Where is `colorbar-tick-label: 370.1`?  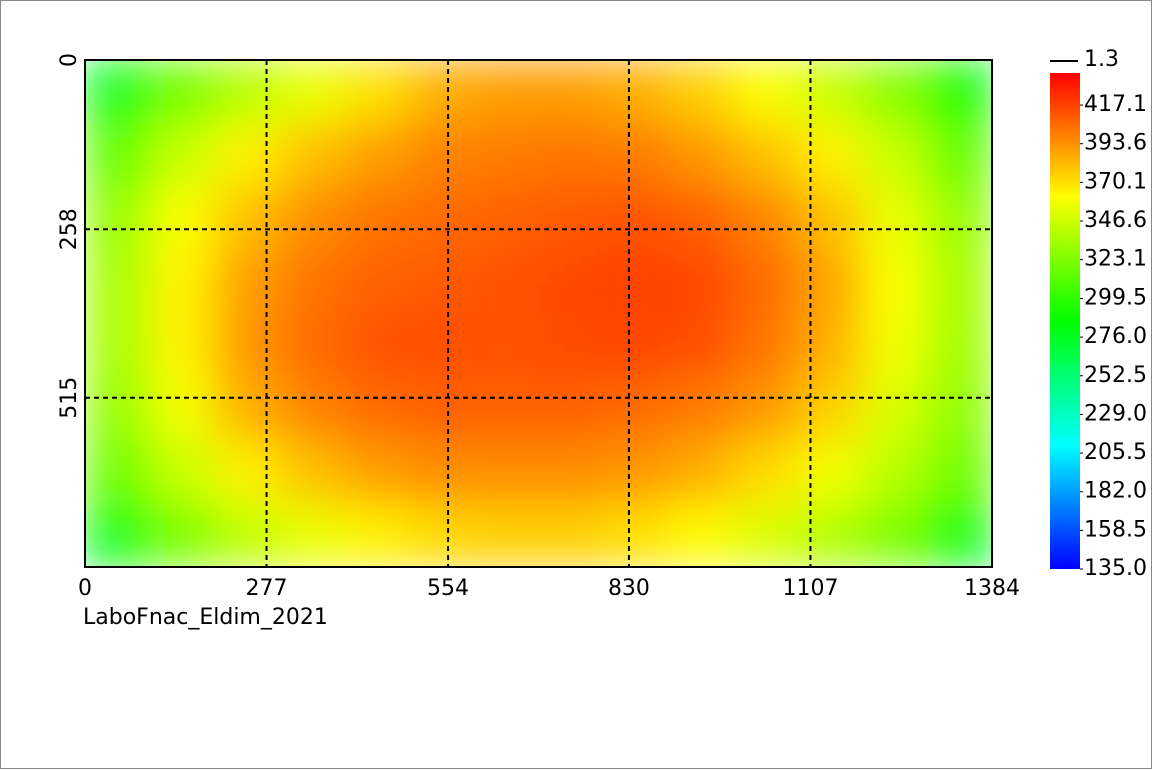
colorbar-tick-label: 370.1 is located at coordinates (1115, 181).